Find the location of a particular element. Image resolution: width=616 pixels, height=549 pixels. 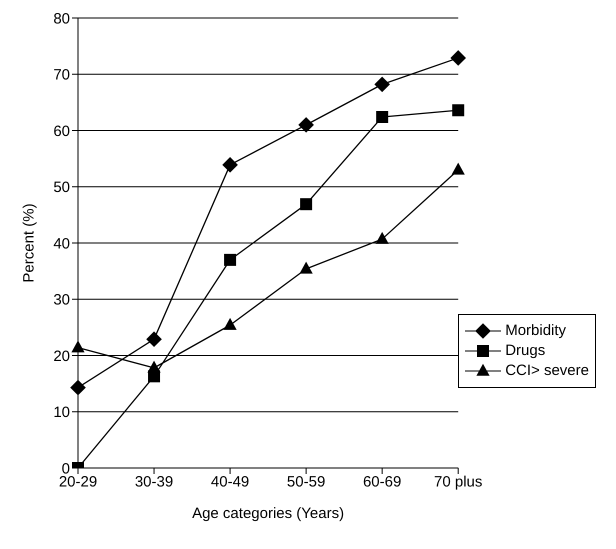

x-tick-label: 50-59 is located at coordinates (306, 482).